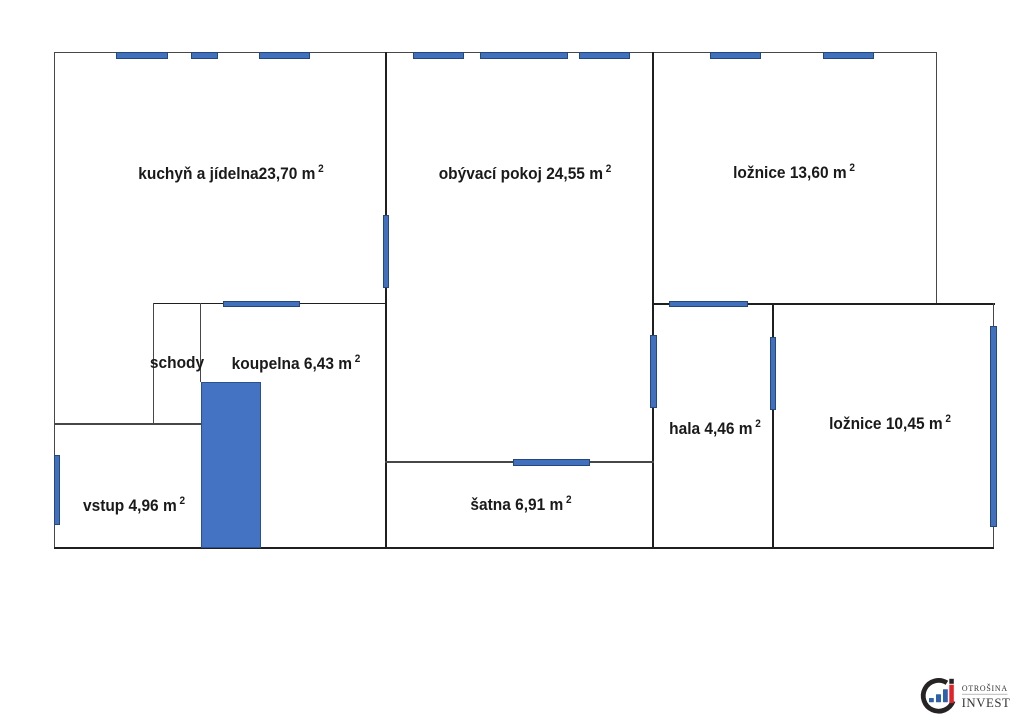 Image resolution: width=1024 pixels, height=724 pixels. What do you see at coordinates (985, 688) in the screenshot?
I see `svg-text: OTROŠINA` at bounding box center [985, 688].